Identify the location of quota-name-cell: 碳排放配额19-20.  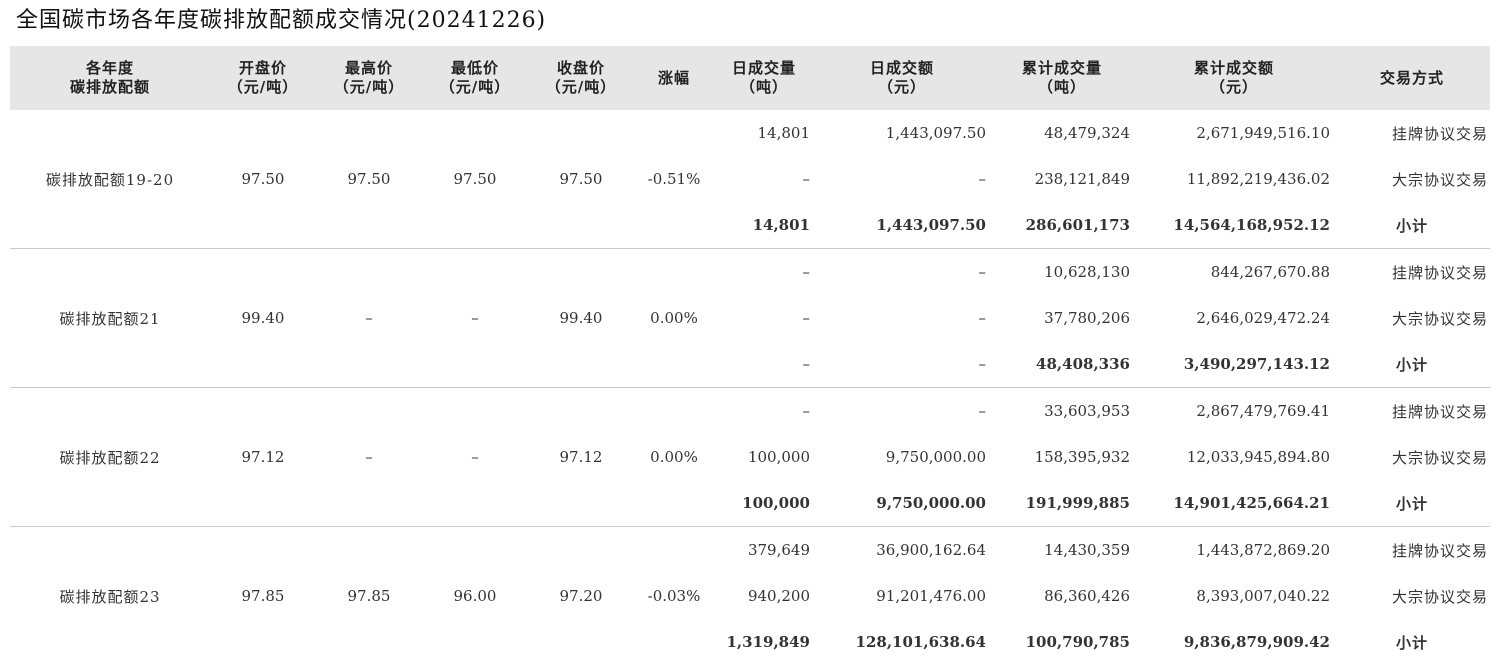
(110, 179).